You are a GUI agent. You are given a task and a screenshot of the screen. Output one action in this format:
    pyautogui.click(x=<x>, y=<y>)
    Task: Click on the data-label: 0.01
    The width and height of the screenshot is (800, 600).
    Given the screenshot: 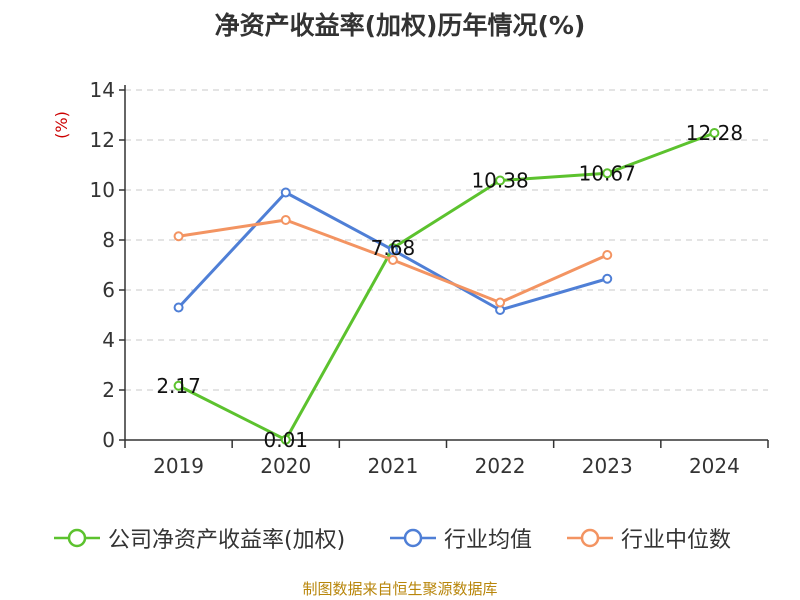 What is the action you would take?
    pyautogui.click(x=285, y=440)
    